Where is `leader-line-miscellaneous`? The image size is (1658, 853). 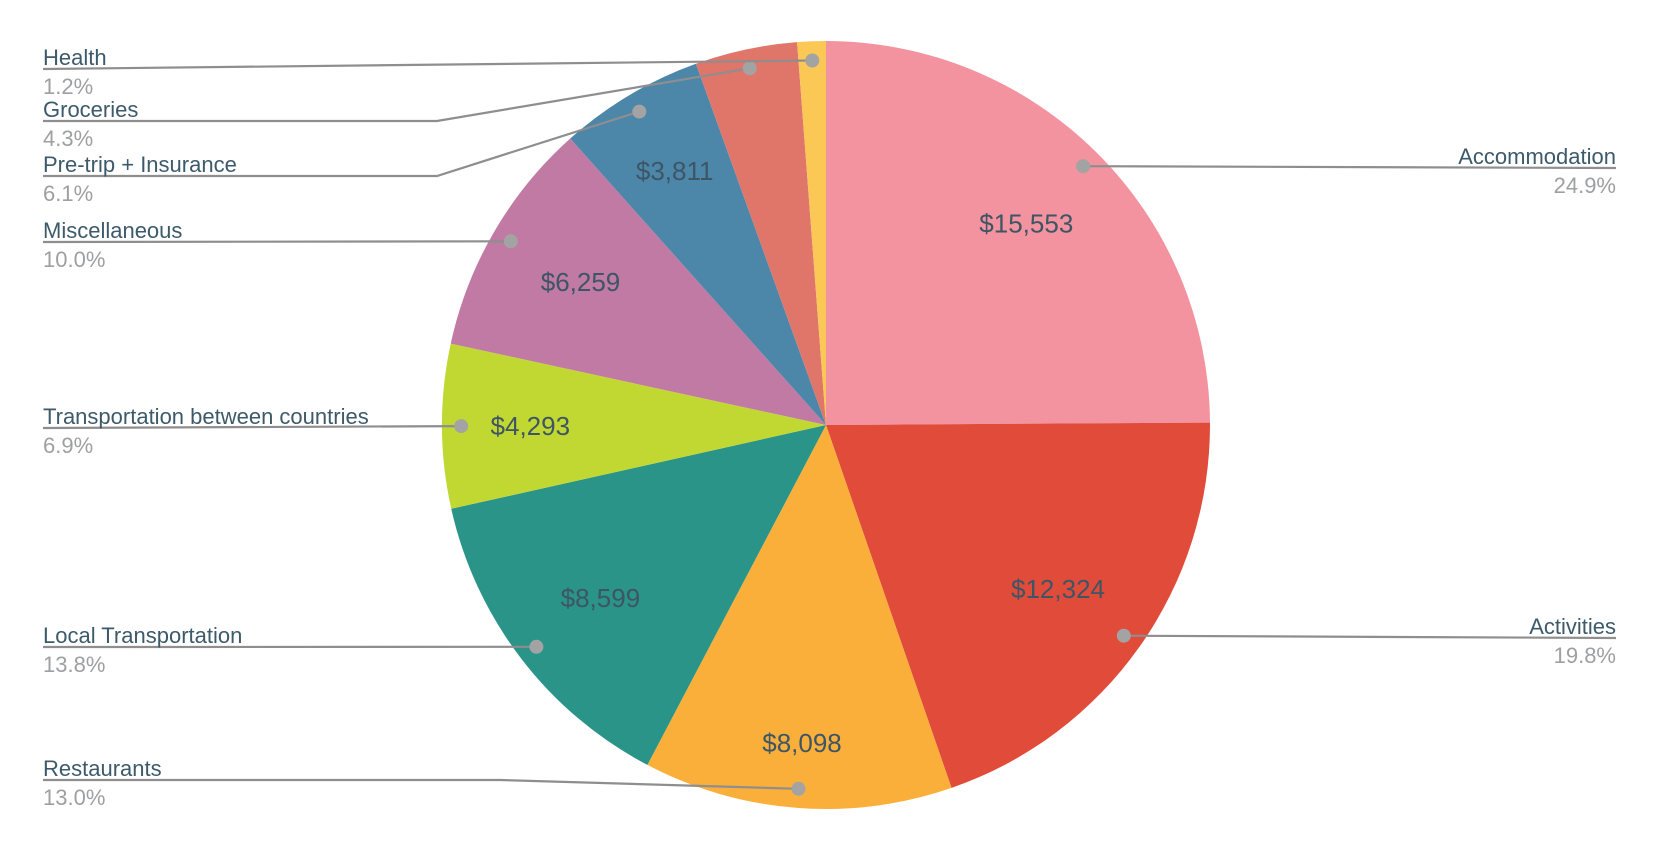 leader-line-miscellaneous is located at coordinates (276, 242).